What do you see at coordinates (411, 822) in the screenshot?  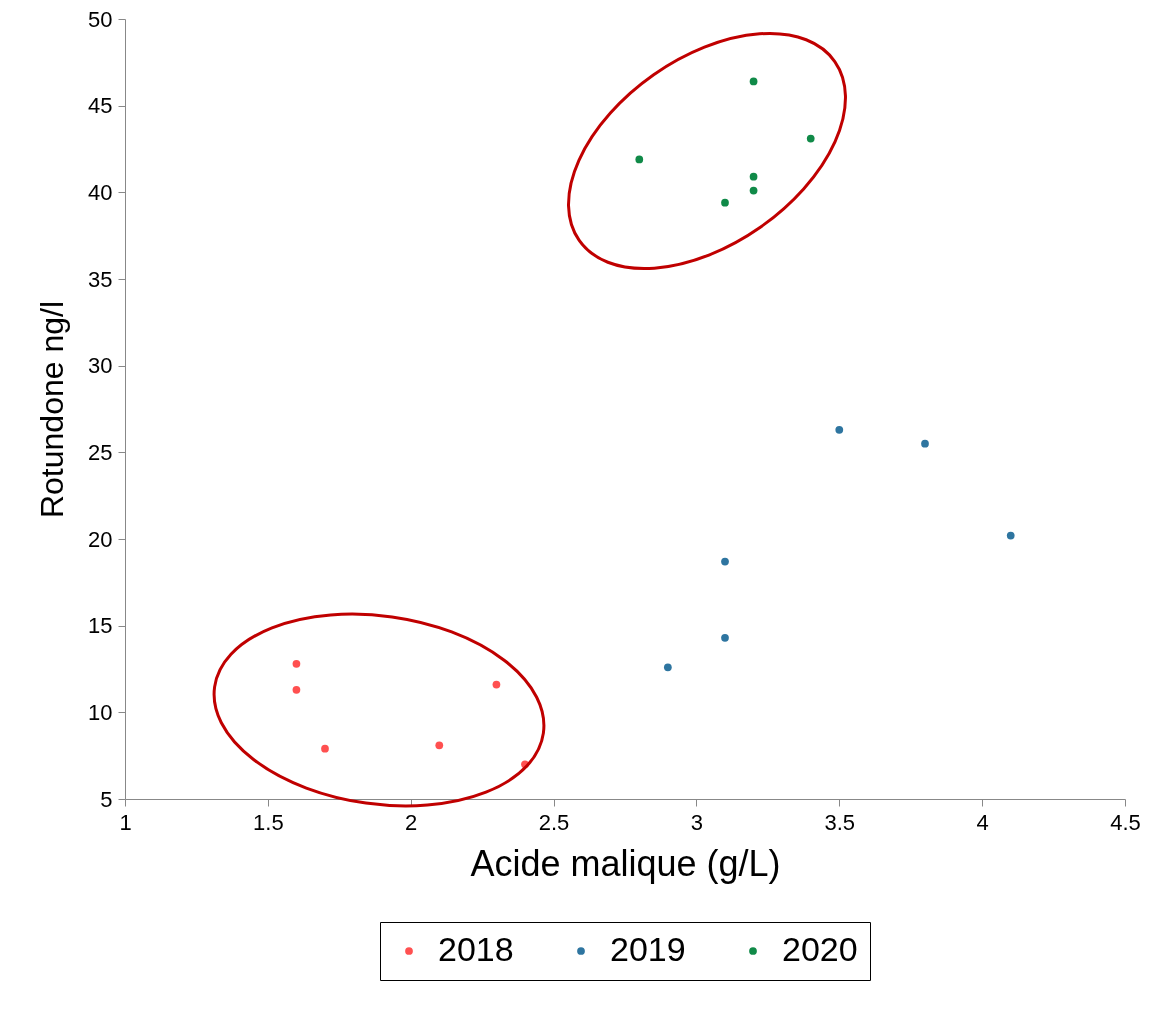 I see `x-tick-label: 2` at bounding box center [411, 822].